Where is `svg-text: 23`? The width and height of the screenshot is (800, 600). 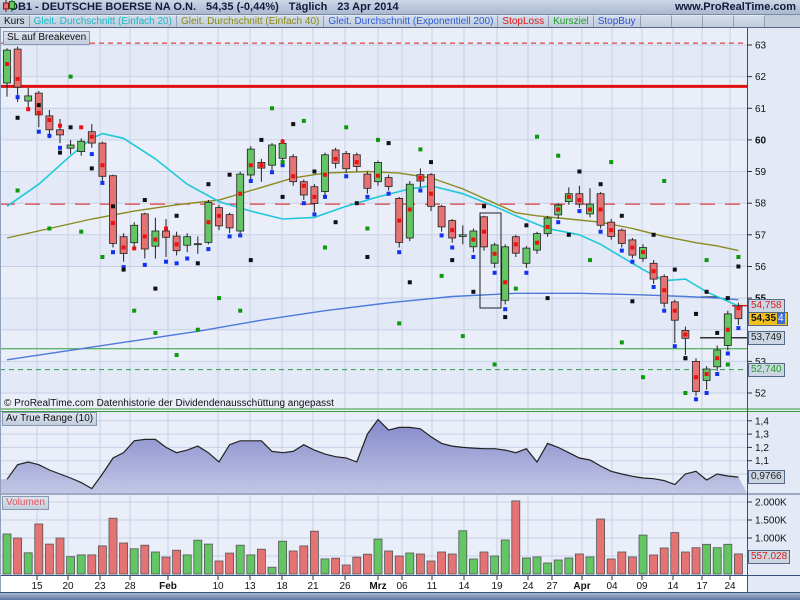 svg-text: 23 is located at coordinates (100, 586).